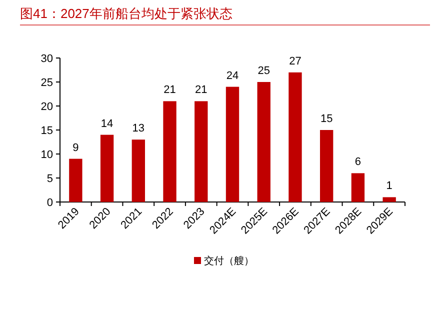 This screenshot has width=434, height=325. What do you see at coordinates (46, 155) in the screenshot?
I see `y-tick-label: 10` at bounding box center [46, 155].